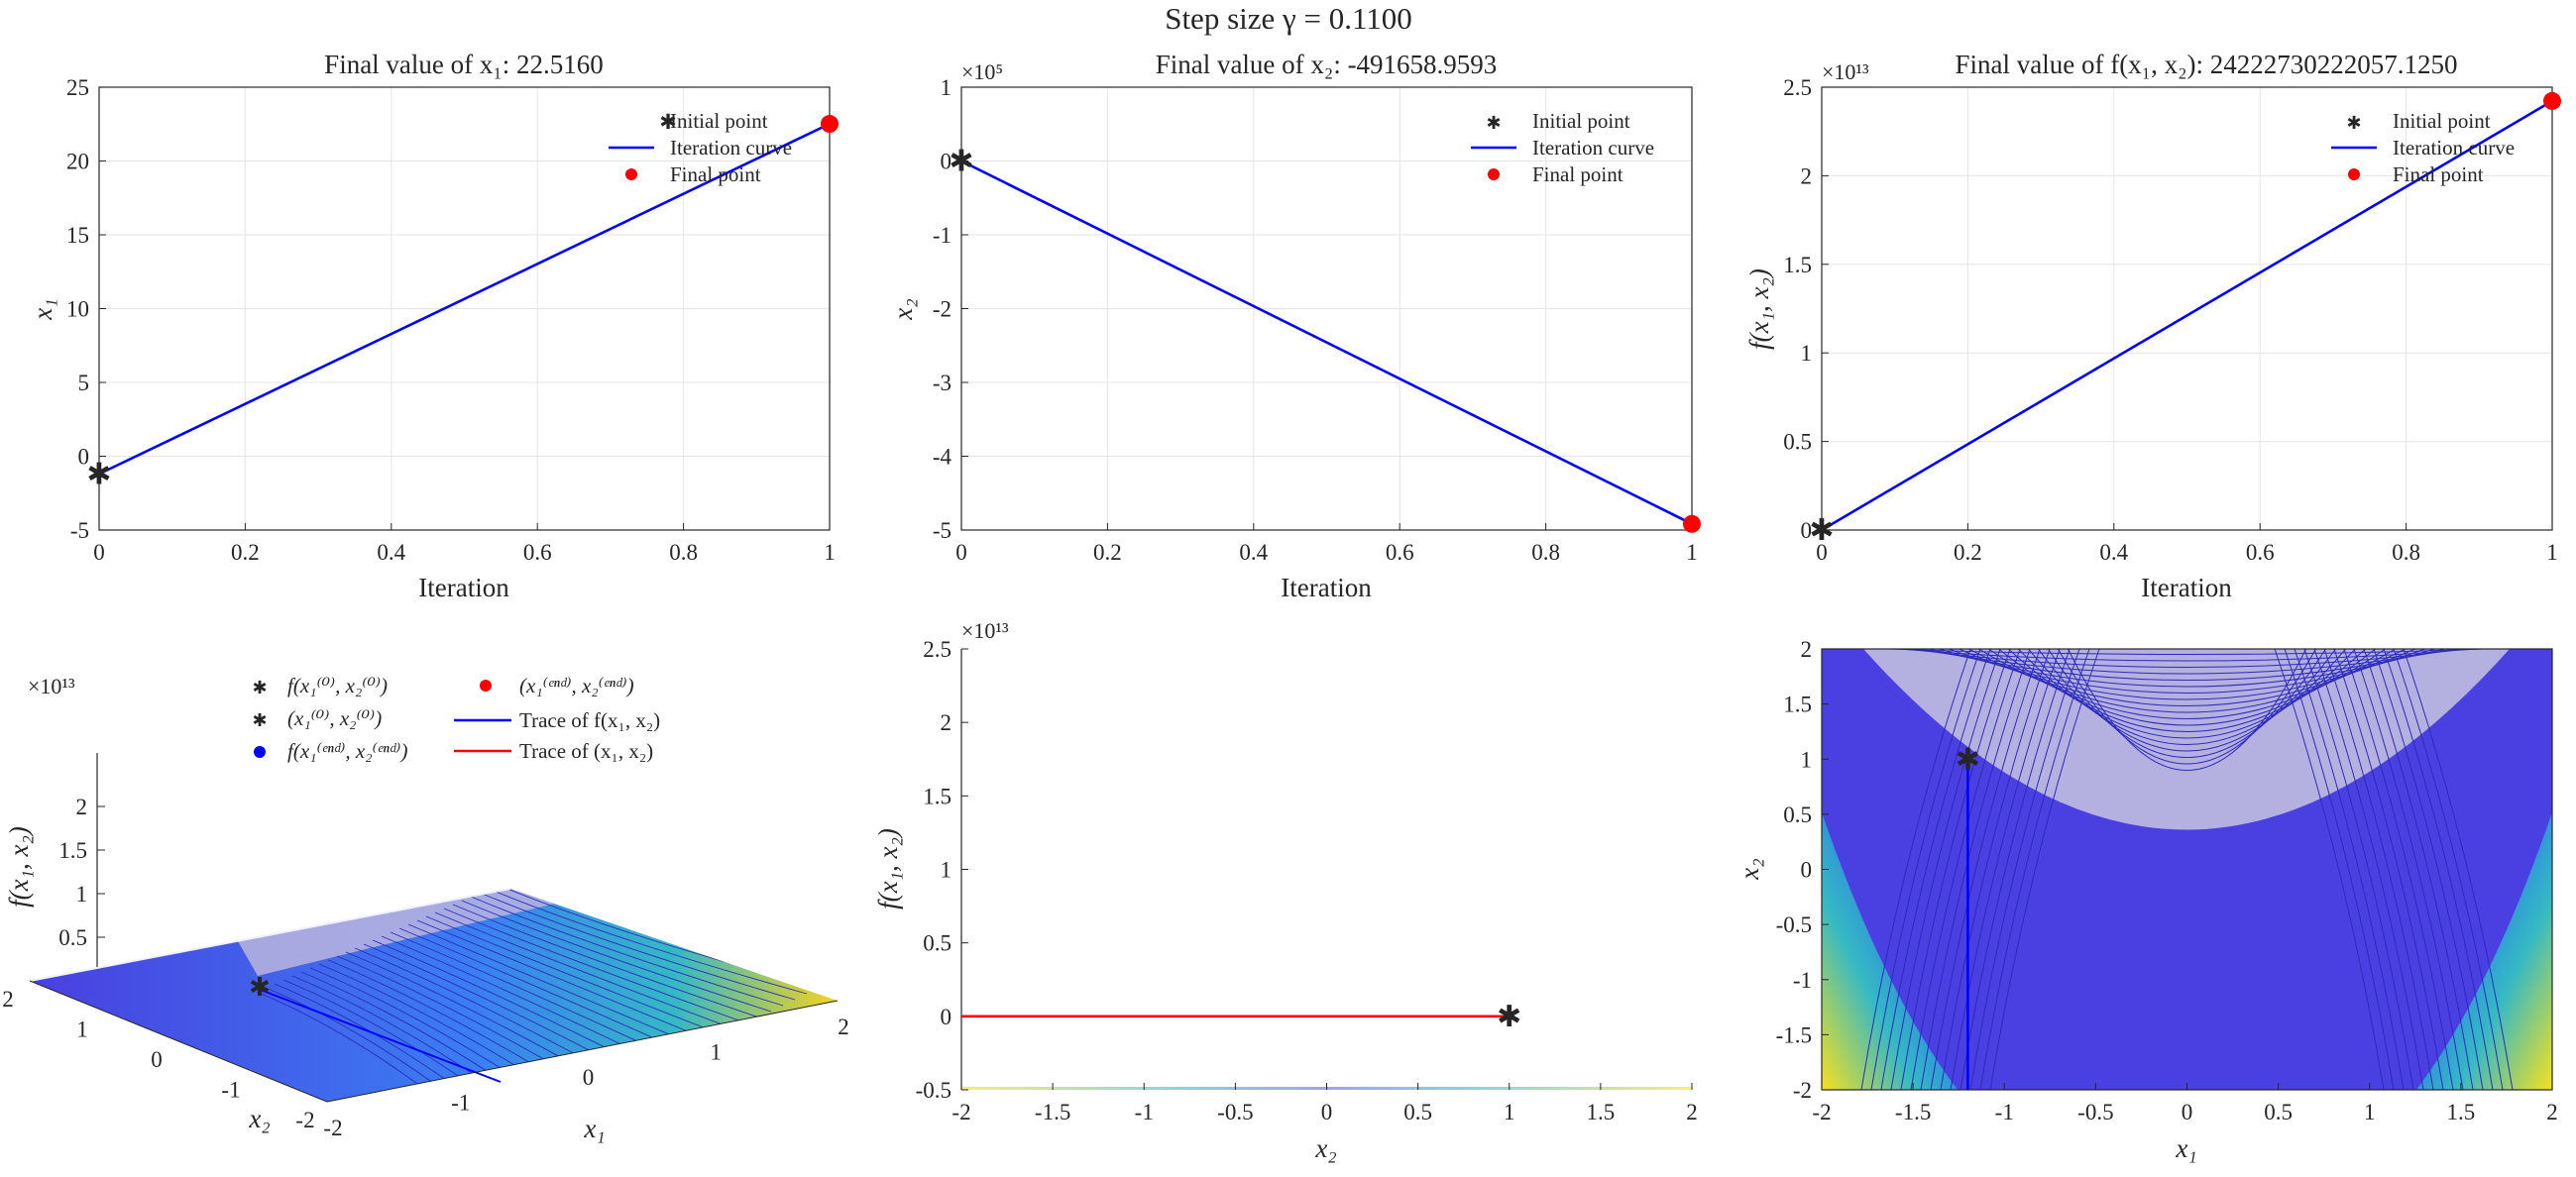  What do you see at coordinates (1288, 18) in the screenshot?
I see `figure-title: Step size γ = 0.1100` at bounding box center [1288, 18].